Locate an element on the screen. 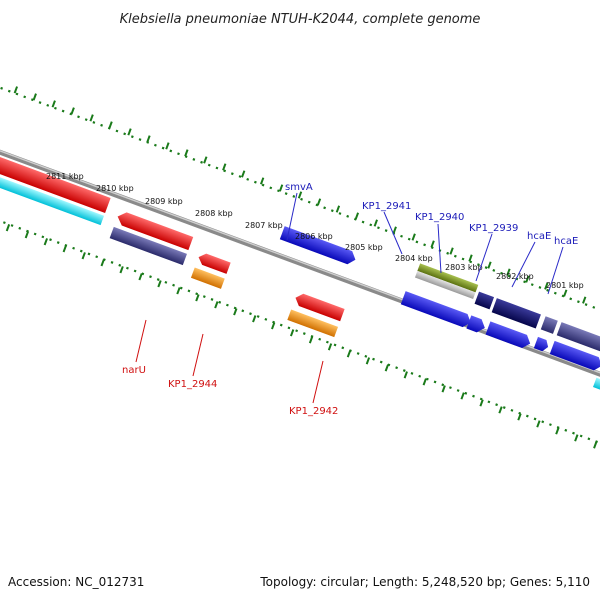 The image size is (600, 600). gene-label-narU: narU is located at coordinates (134, 370).